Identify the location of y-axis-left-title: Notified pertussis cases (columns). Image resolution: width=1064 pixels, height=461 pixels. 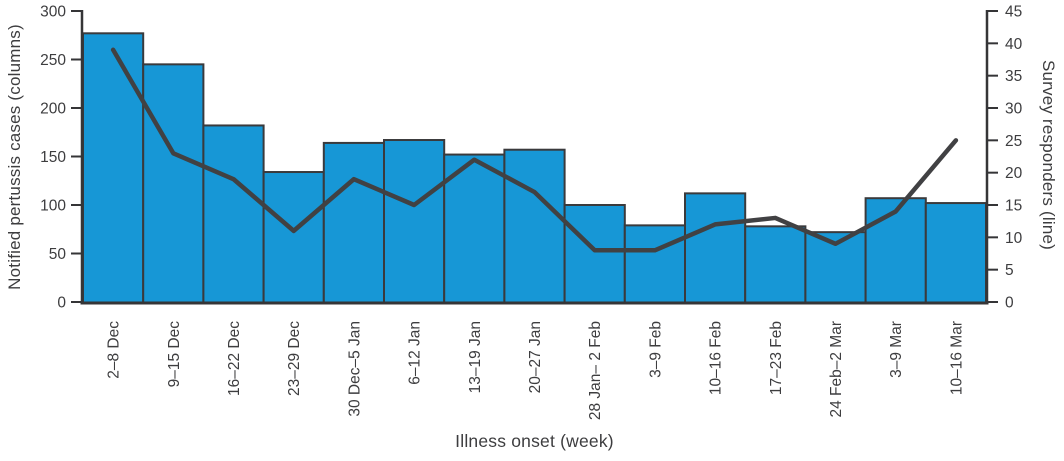
(14, 157).